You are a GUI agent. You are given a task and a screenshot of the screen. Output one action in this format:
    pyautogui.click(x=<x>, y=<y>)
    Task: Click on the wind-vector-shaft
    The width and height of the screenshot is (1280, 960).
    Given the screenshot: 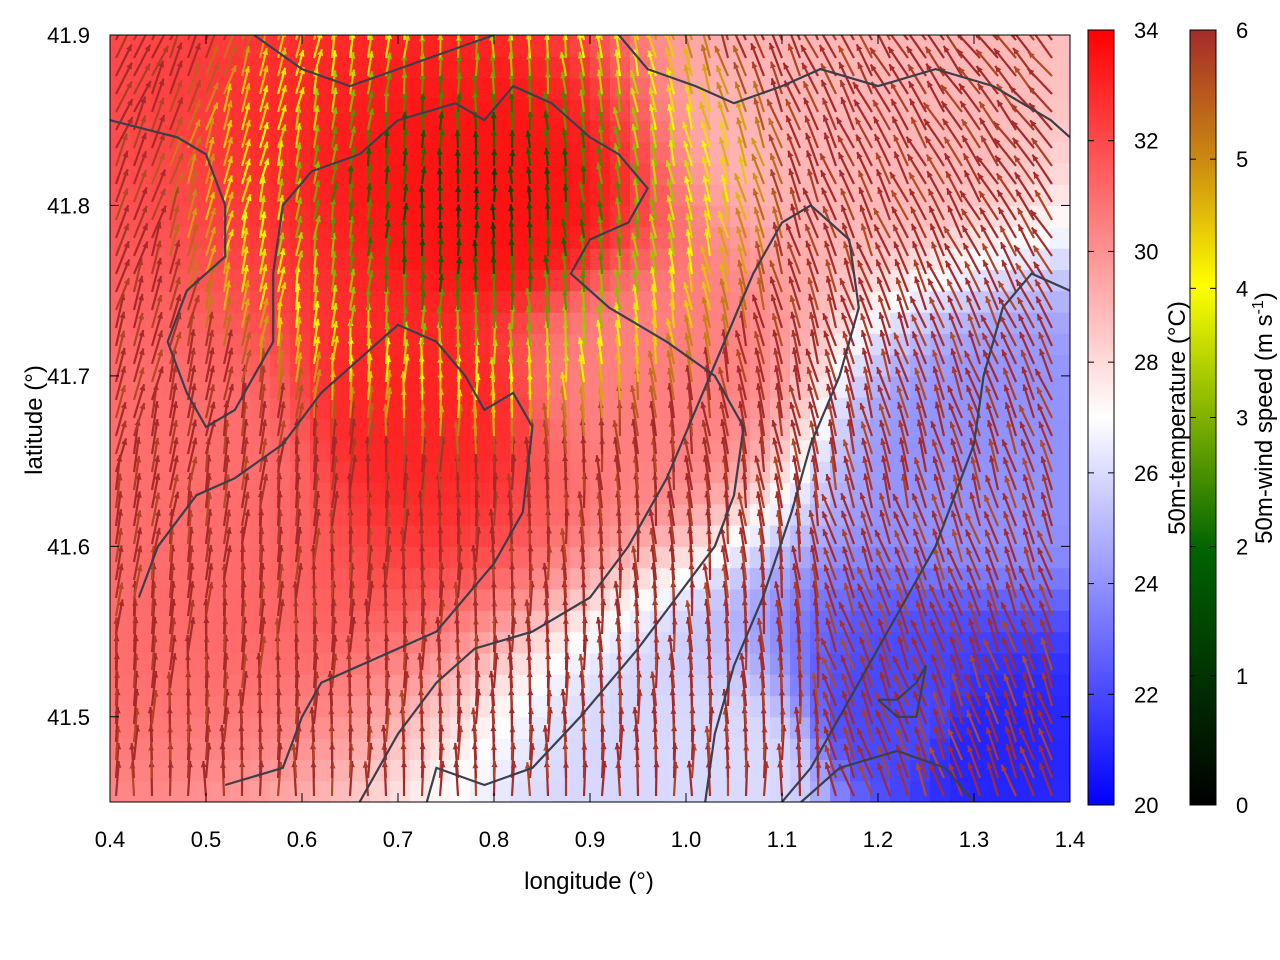 What is the action you would take?
    pyautogui.click(x=262, y=47)
    